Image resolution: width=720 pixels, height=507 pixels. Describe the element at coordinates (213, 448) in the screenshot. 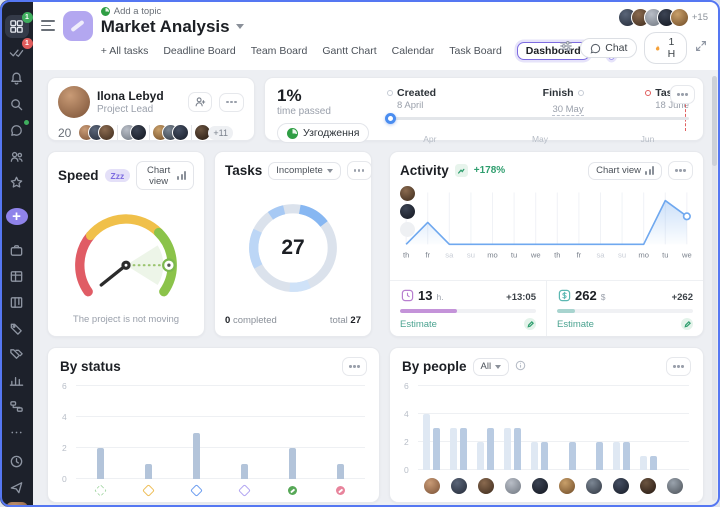

I see `gridline: 2` at that location.